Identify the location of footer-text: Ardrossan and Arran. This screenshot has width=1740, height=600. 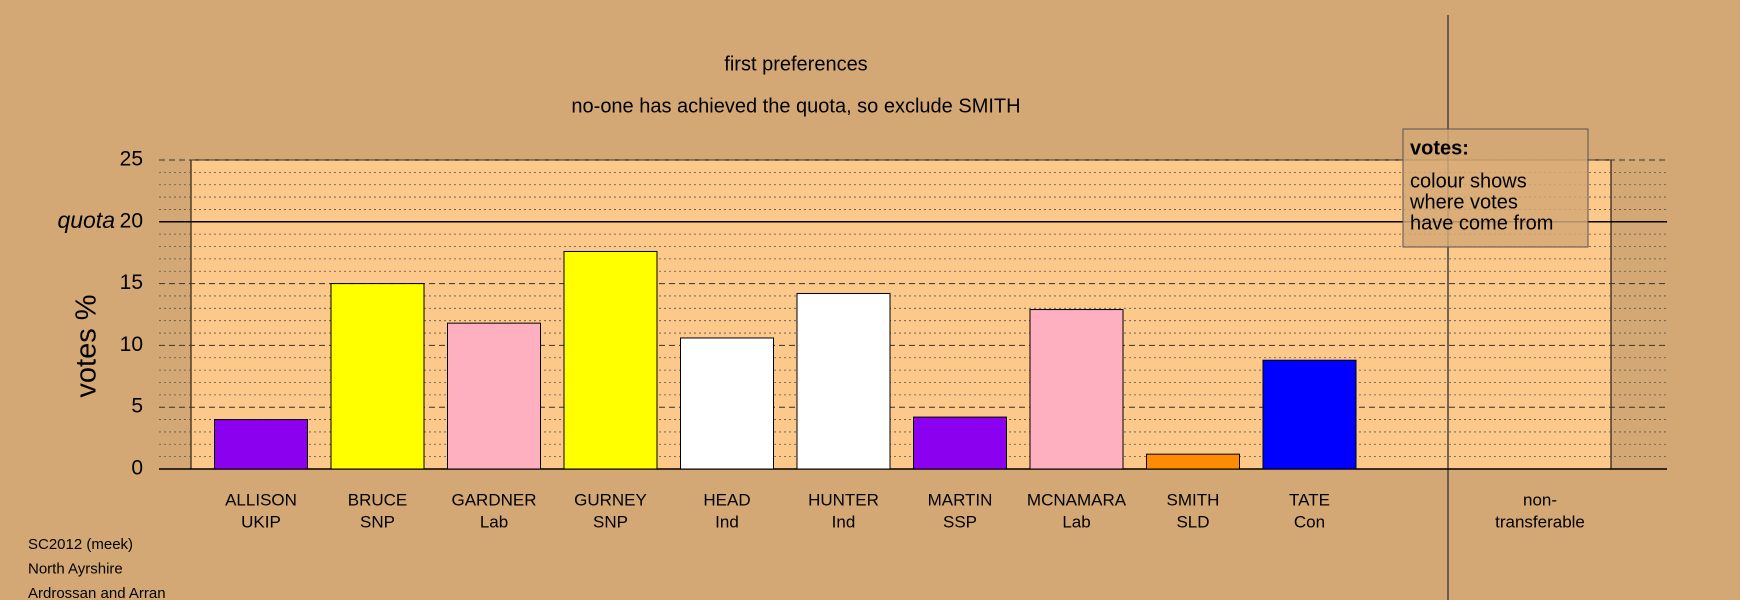
(97, 592).